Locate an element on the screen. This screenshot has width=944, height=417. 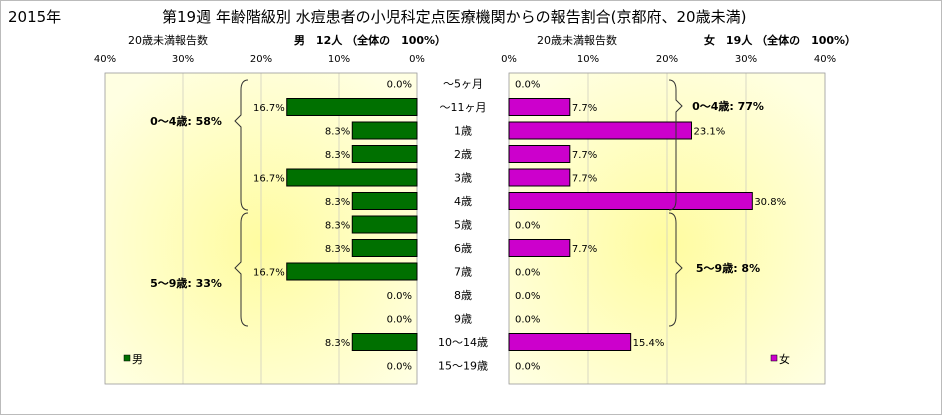
female-tick-label: 20% is located at coordinates (667, 59).